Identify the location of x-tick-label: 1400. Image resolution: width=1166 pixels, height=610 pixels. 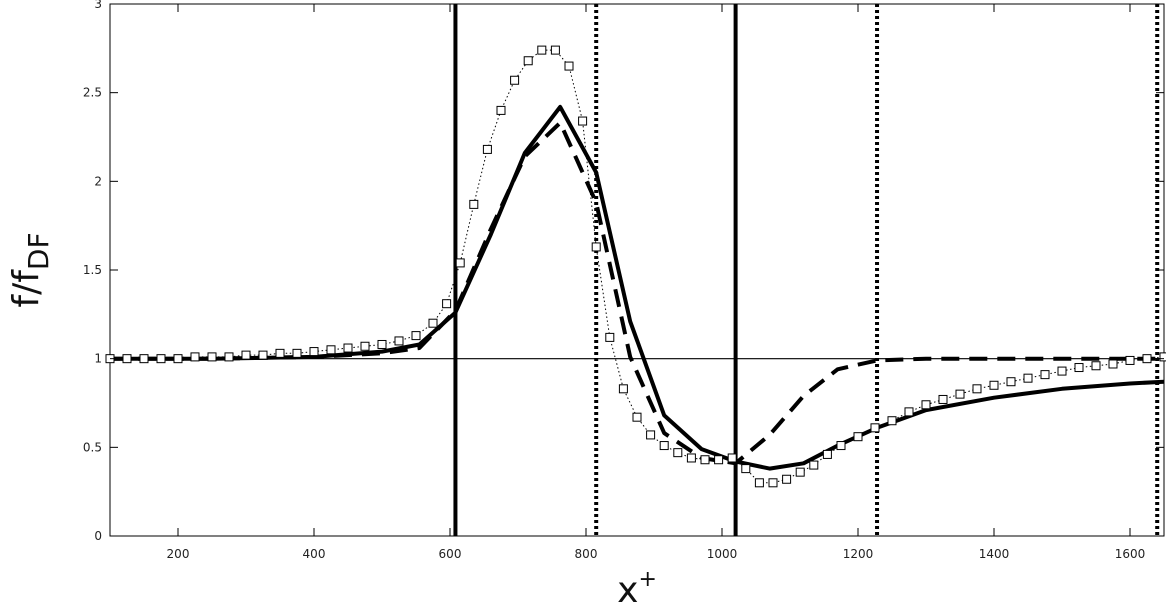
(994, 554).